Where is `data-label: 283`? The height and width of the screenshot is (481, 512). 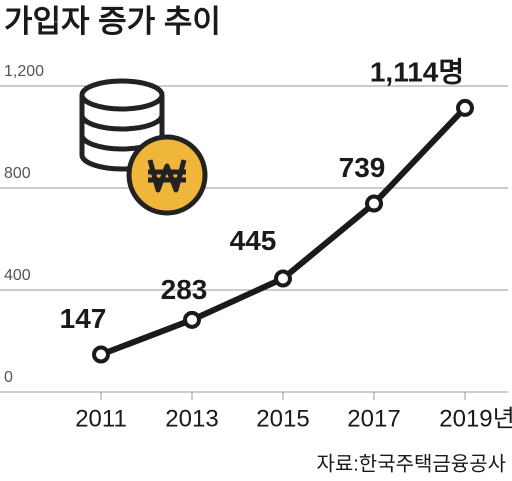 data-label: 283 is located at coordinates (184, 289).